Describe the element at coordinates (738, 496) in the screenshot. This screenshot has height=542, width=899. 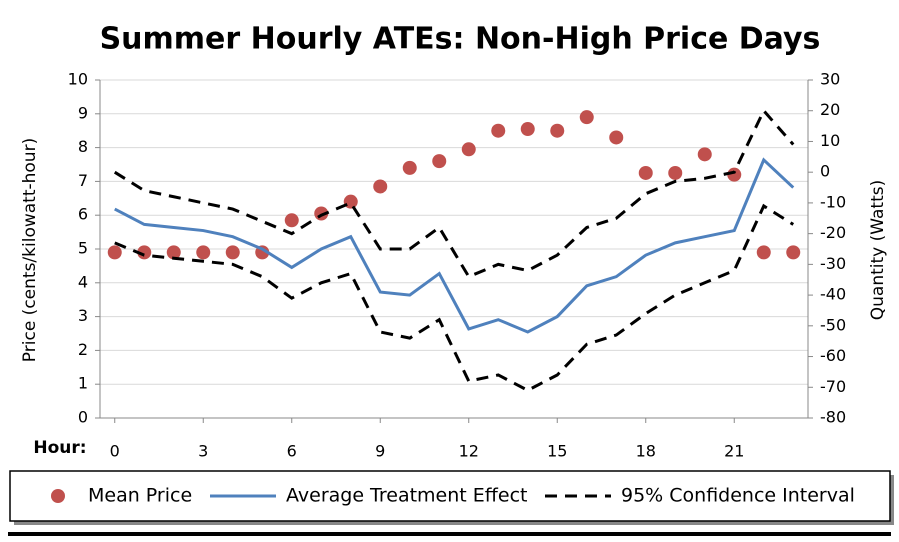
I see `legend-label: 95% Confidence Interval` at that location.